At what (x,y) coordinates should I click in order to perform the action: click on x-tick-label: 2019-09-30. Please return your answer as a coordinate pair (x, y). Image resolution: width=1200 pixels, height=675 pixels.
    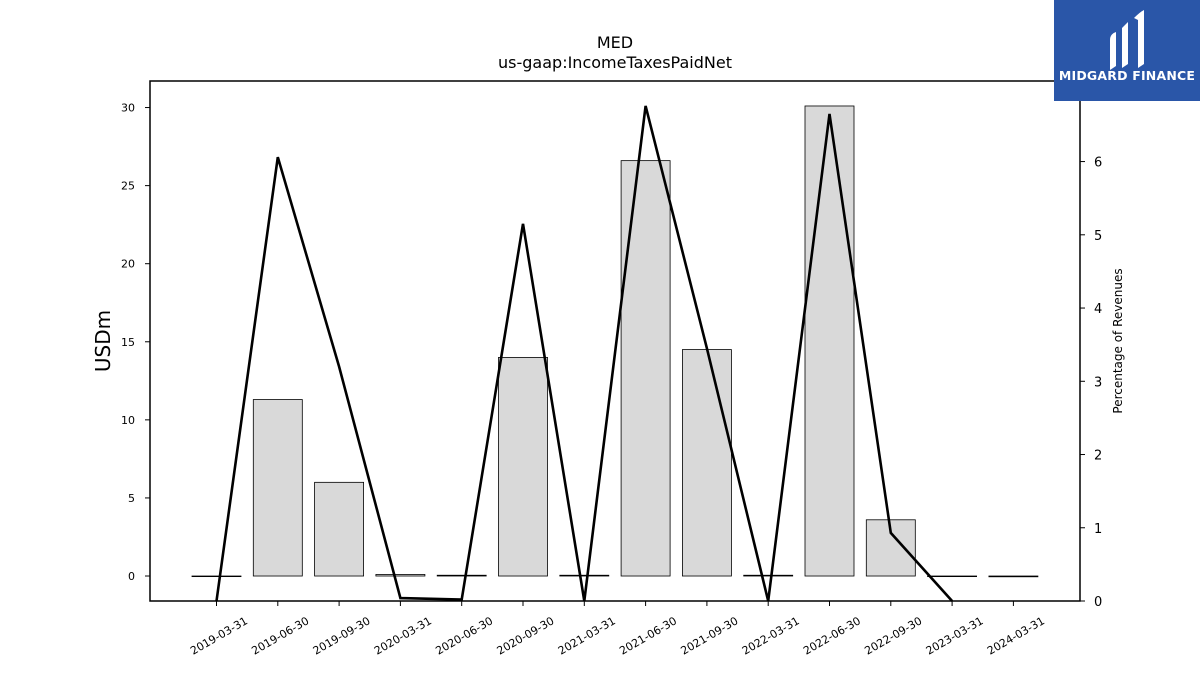
    Looking at the image, I should click on (342, 635).